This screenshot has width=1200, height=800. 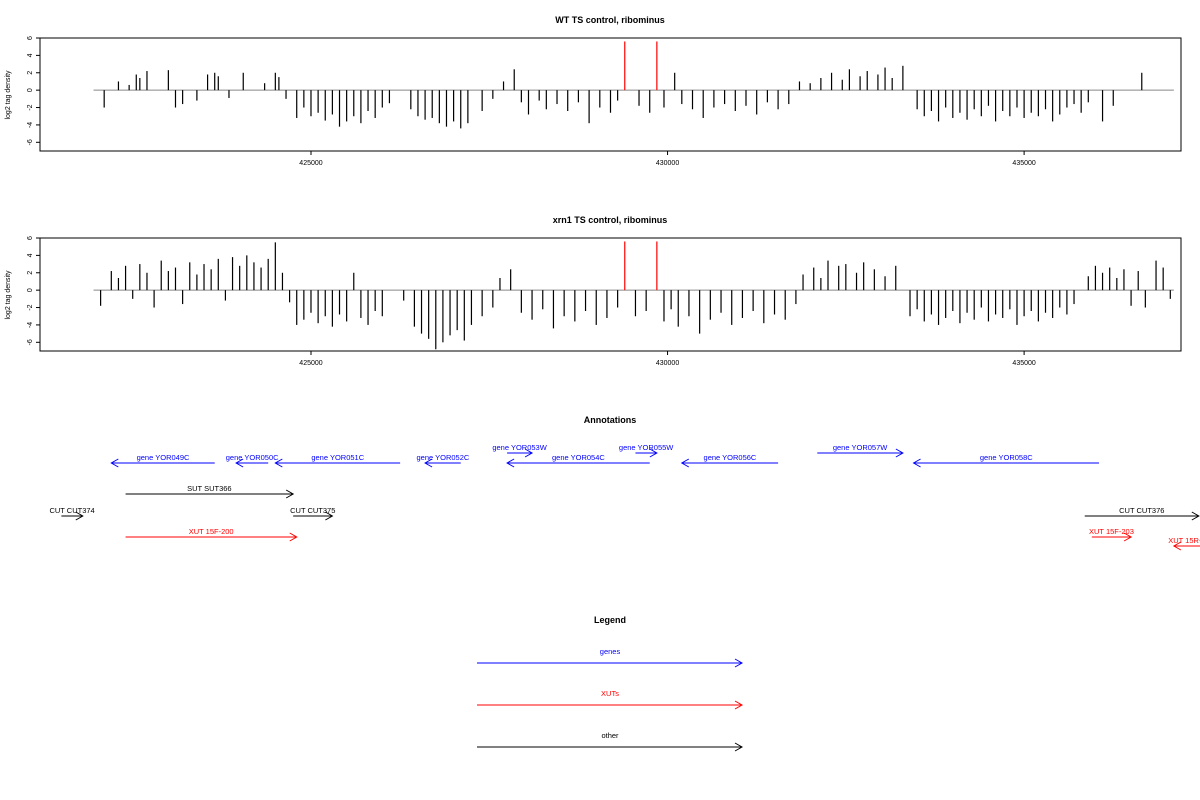 I want to click on legend-item-xuts: XUTs, so click(x=610, y=699).